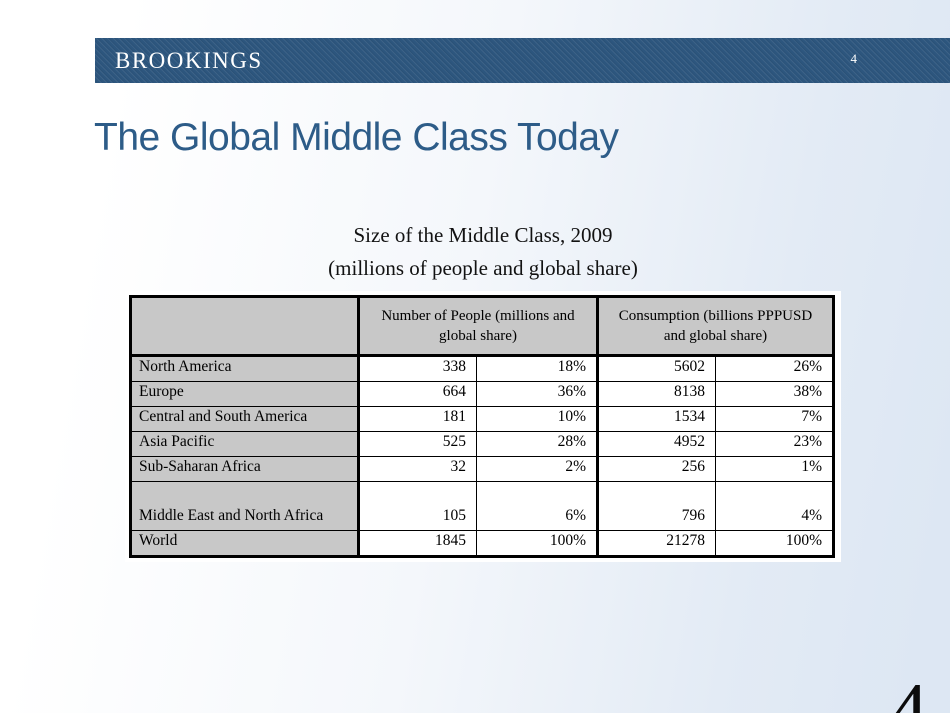 The image size is (950, 713). I want to click on people-value: 105, so click(417, 505).